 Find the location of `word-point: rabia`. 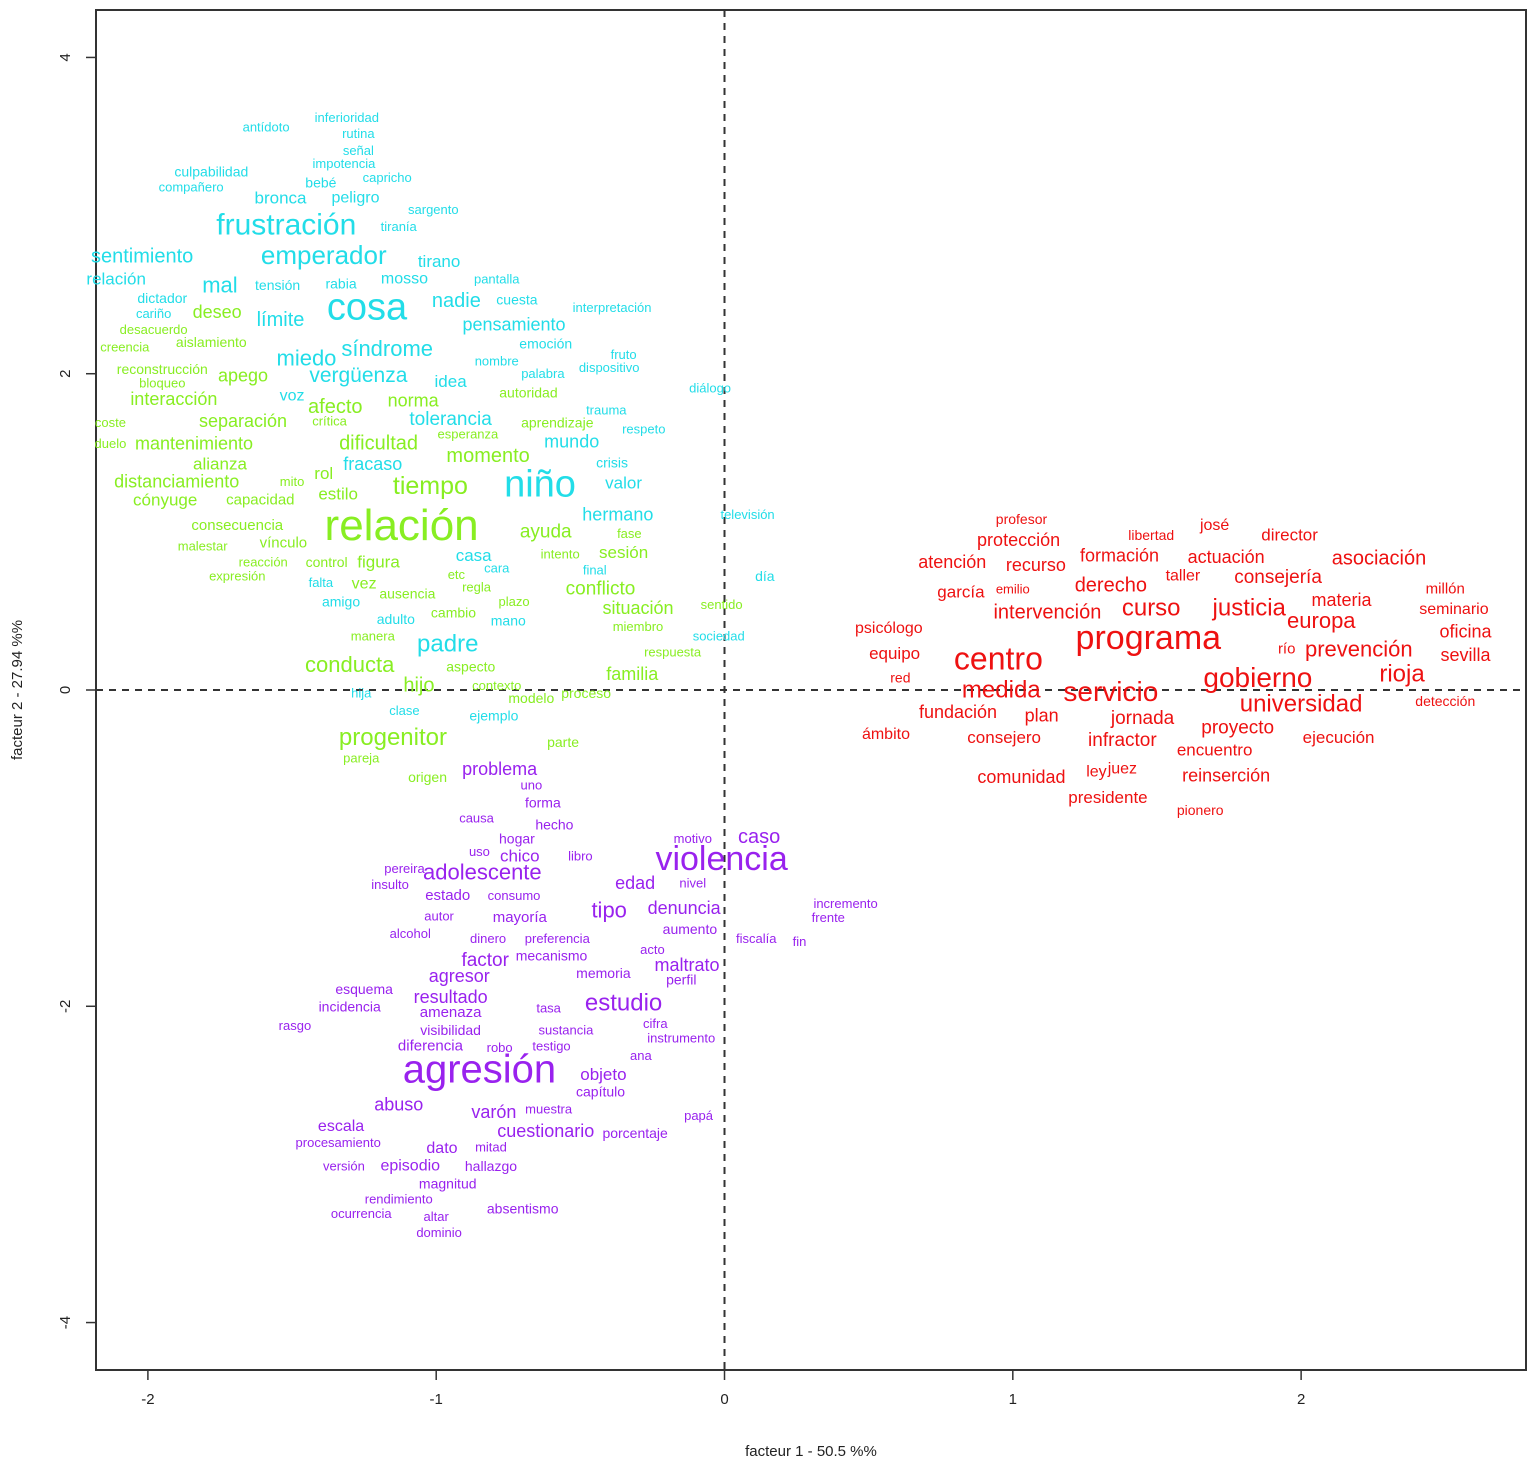

word-point: rabia is located at coordinates (340, 284).